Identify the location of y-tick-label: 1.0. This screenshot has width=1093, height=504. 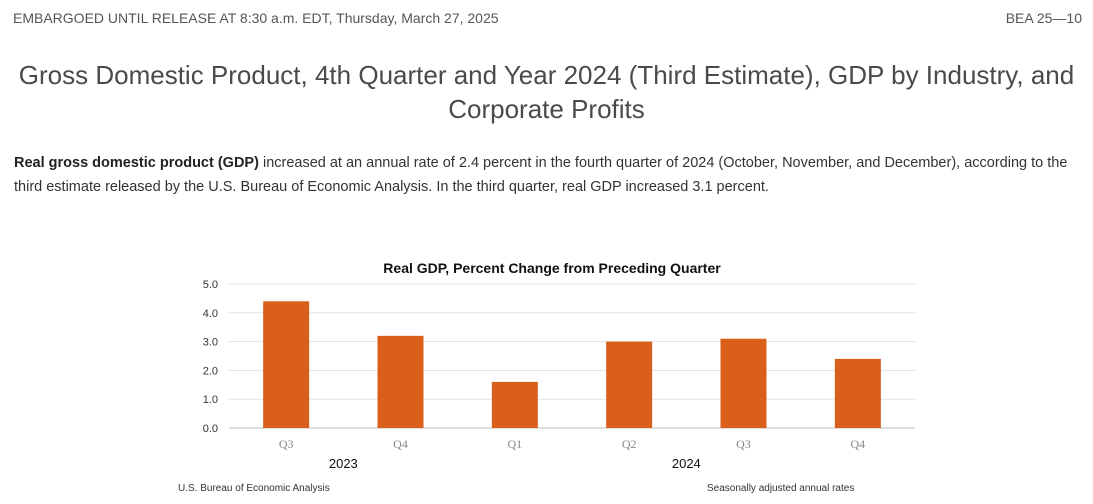
(210, 400).